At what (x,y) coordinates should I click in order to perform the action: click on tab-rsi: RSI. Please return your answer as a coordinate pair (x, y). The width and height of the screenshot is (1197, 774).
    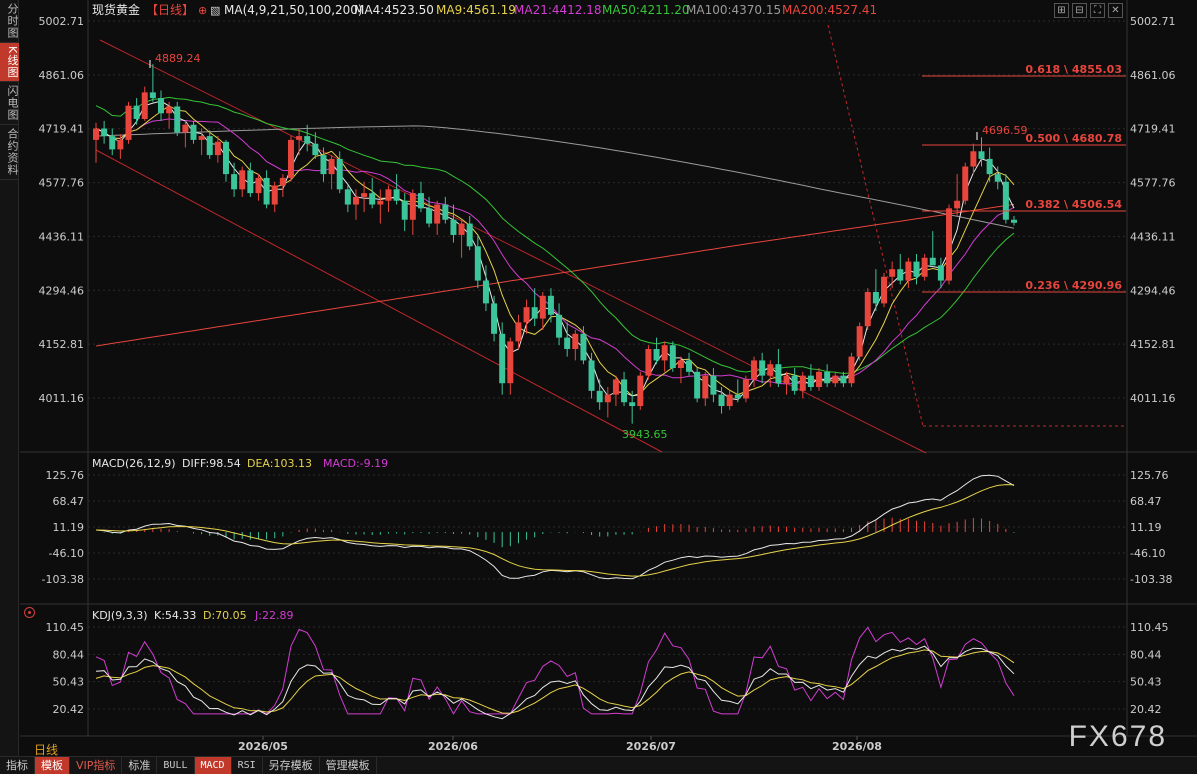
    Looking at the image, I should click on (247, 765).